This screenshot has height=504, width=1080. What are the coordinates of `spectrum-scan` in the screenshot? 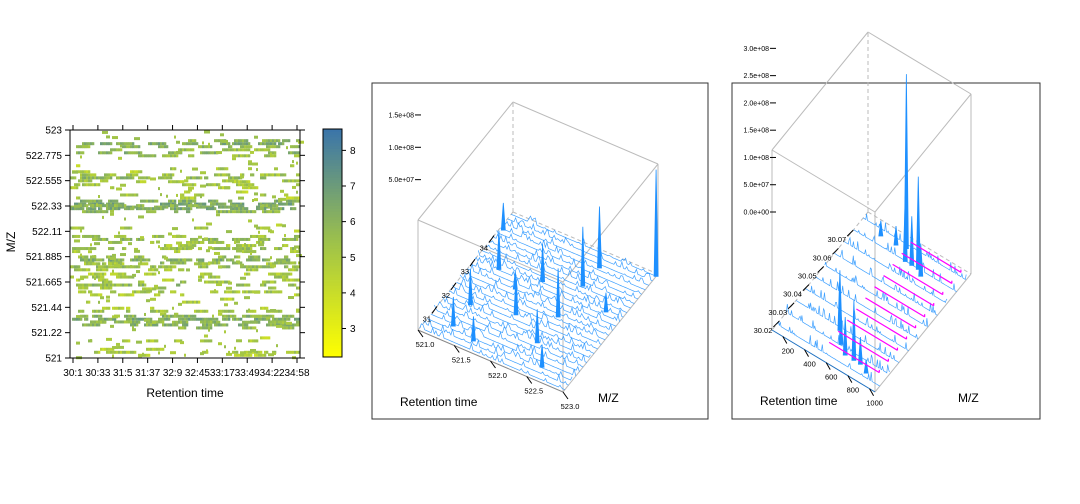 It's located at (499, 349).